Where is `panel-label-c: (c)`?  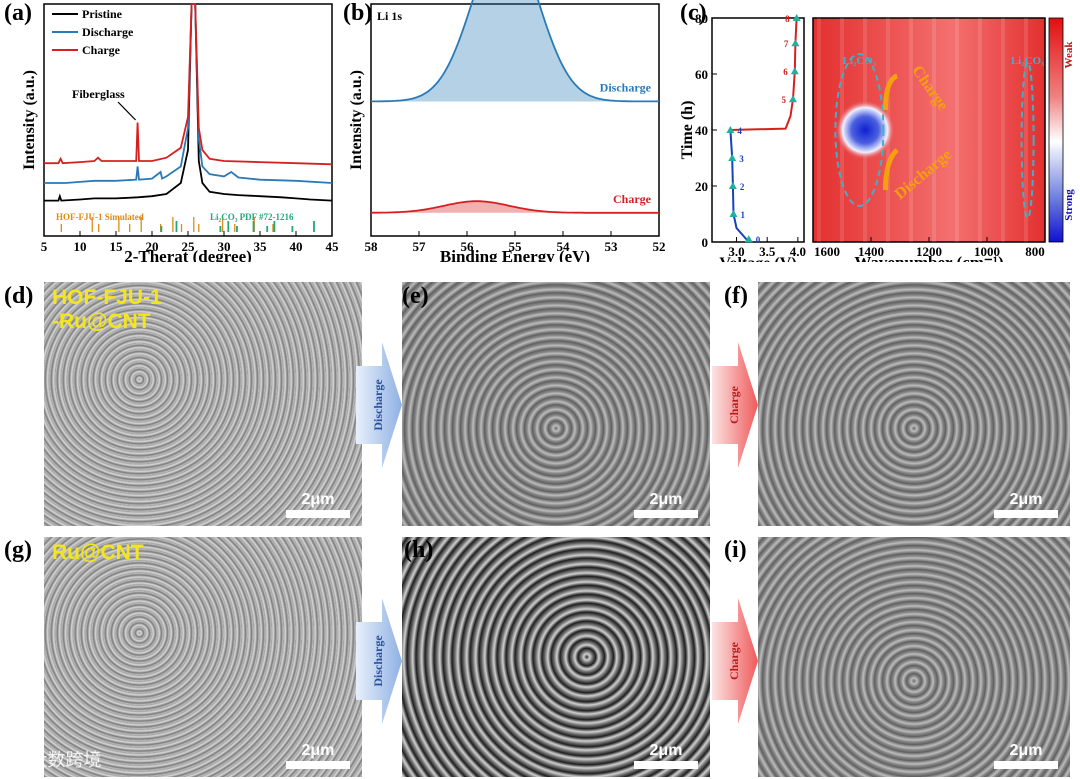
panel-label-c: (c) is located at coordinates (693, 13).